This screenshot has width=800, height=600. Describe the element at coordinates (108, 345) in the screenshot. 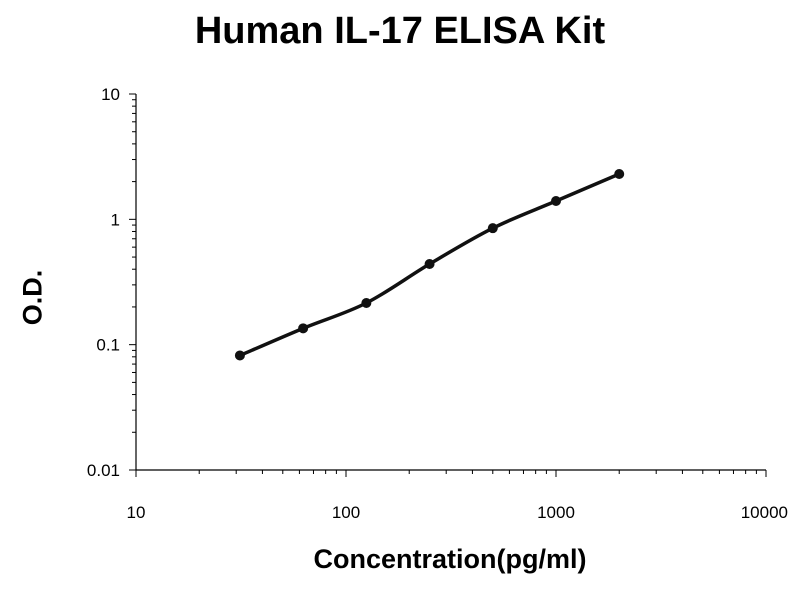

I see `y-tick-label: 0.1` at that location.